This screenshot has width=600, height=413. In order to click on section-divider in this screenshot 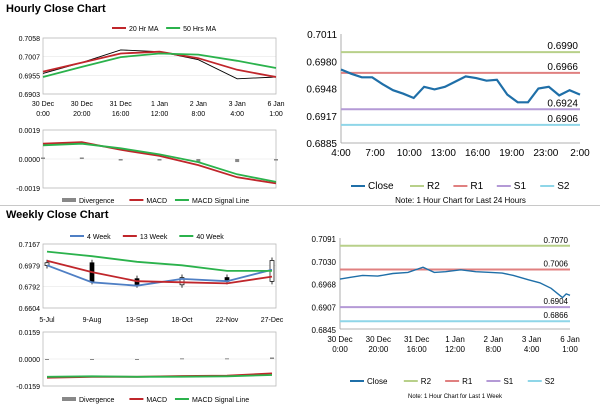, I will do `click(300, 205)`.